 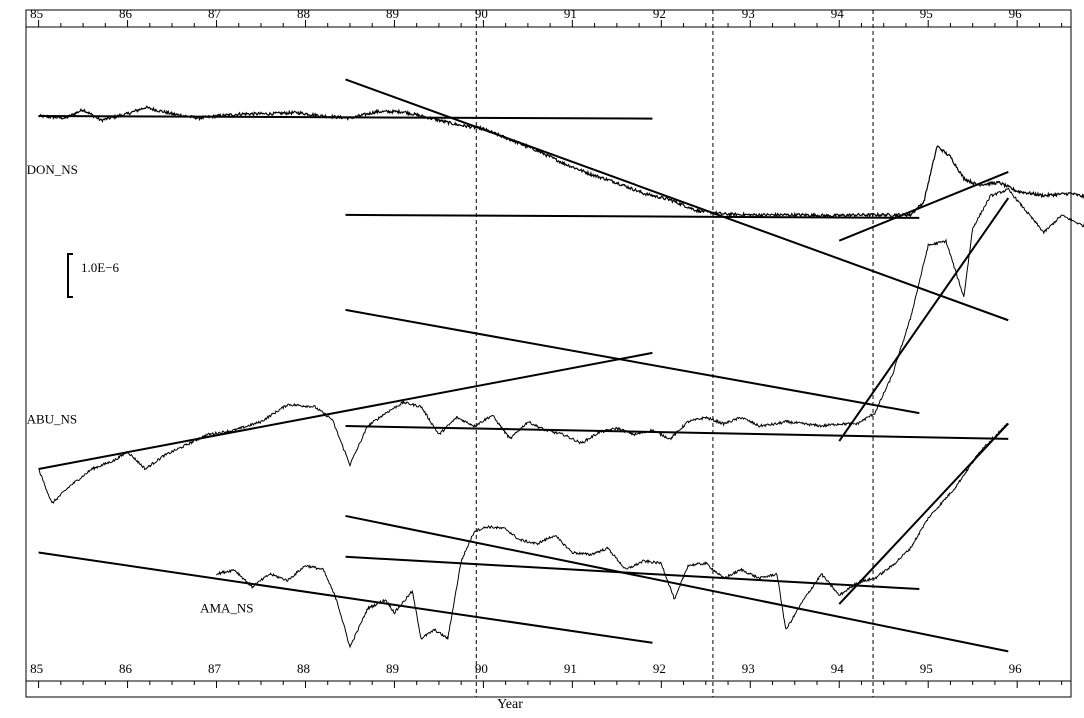 I want to click on bottom-tick-label: 96, so click(x=1016, y=668).